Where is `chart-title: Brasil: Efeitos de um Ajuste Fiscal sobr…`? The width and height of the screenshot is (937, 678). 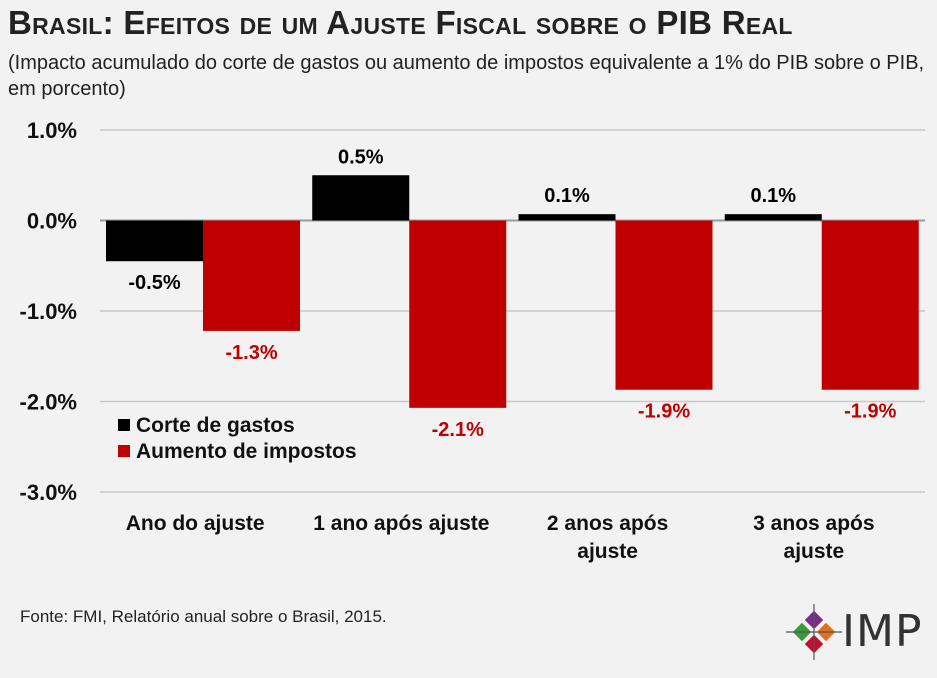 chart-title: Brasil: Efeitos de um Ajuste Fiscal sobr… is located at coordinates (400, 22).